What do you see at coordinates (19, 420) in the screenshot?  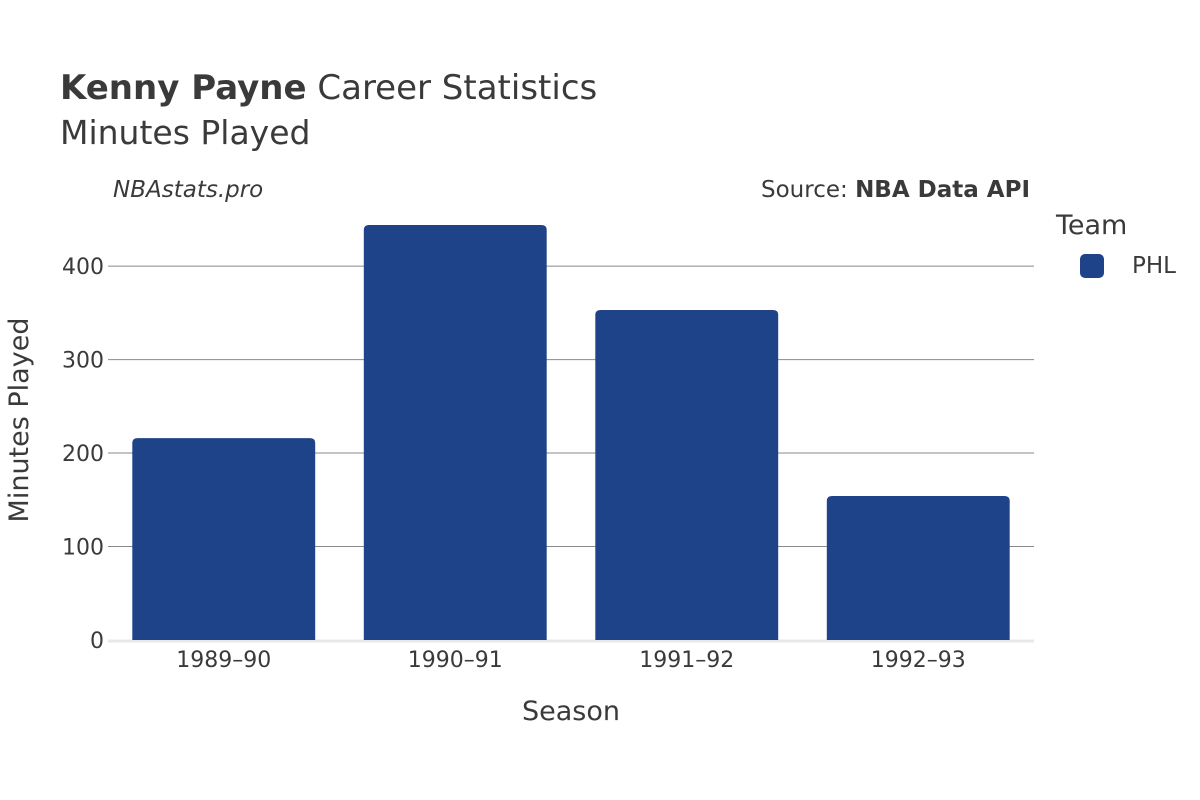 I see `y-axis-label: Minutes Played` at bounding box center [19, 420].